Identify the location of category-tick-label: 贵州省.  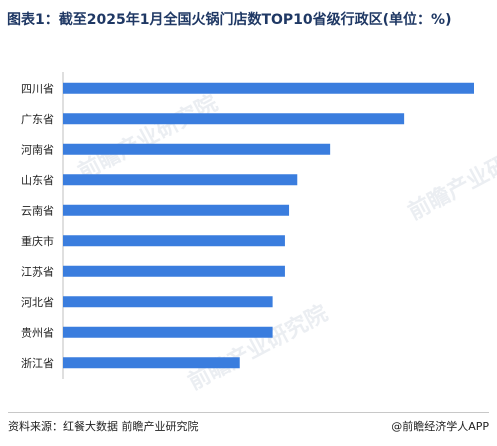
(37, 332).